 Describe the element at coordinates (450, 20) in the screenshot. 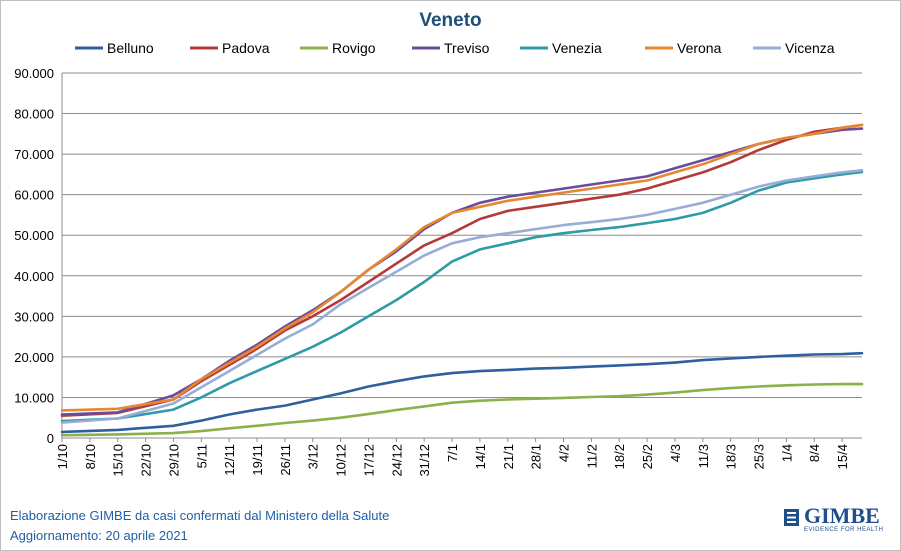

I see `chart-title: Veneto` at that location.